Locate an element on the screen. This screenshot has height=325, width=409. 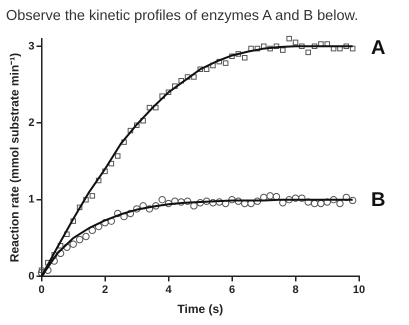
chart-title: Observe the kinetic profiles of enzymes A and B below. is located at coordinates (182, 16).